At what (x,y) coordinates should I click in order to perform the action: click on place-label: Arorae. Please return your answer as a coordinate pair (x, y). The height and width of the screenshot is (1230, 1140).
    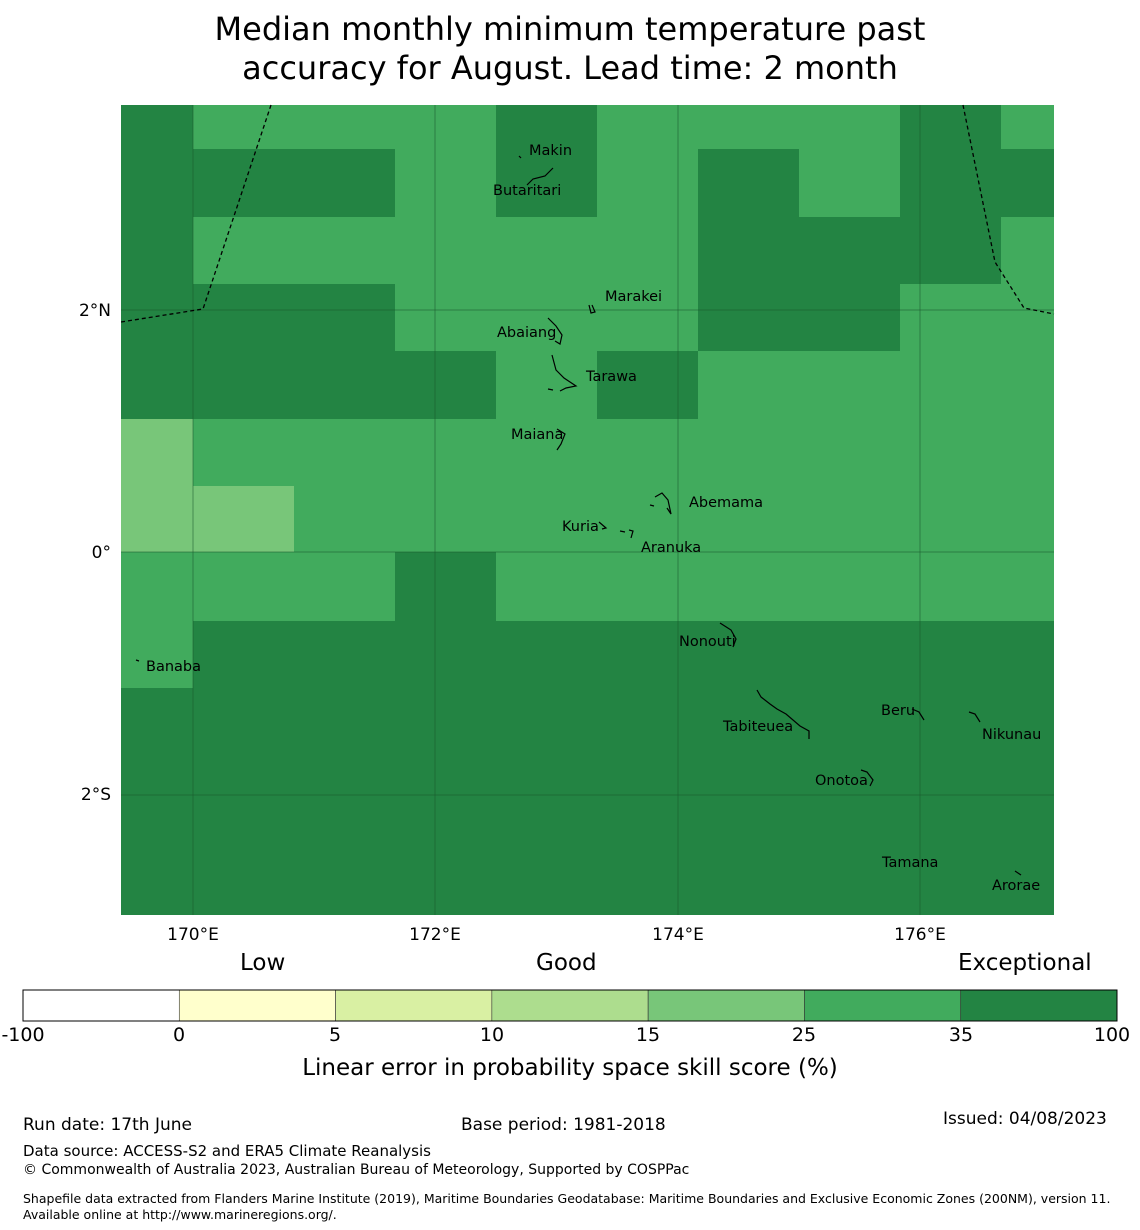
    Looking at the image, I should click on (1016, 886).